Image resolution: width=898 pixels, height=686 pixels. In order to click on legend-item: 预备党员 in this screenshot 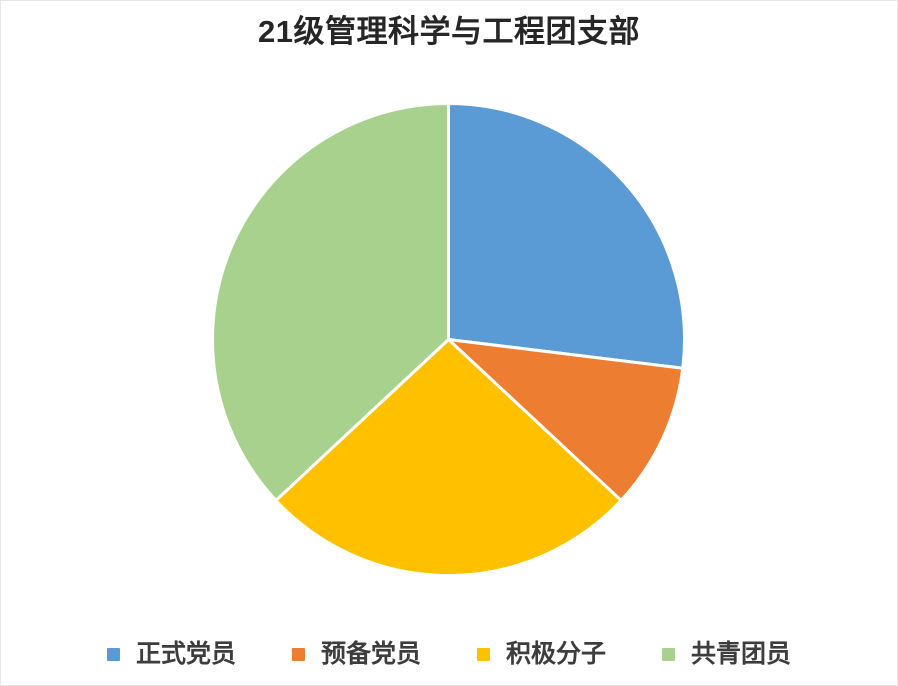, I will do `click(356, 654)`.